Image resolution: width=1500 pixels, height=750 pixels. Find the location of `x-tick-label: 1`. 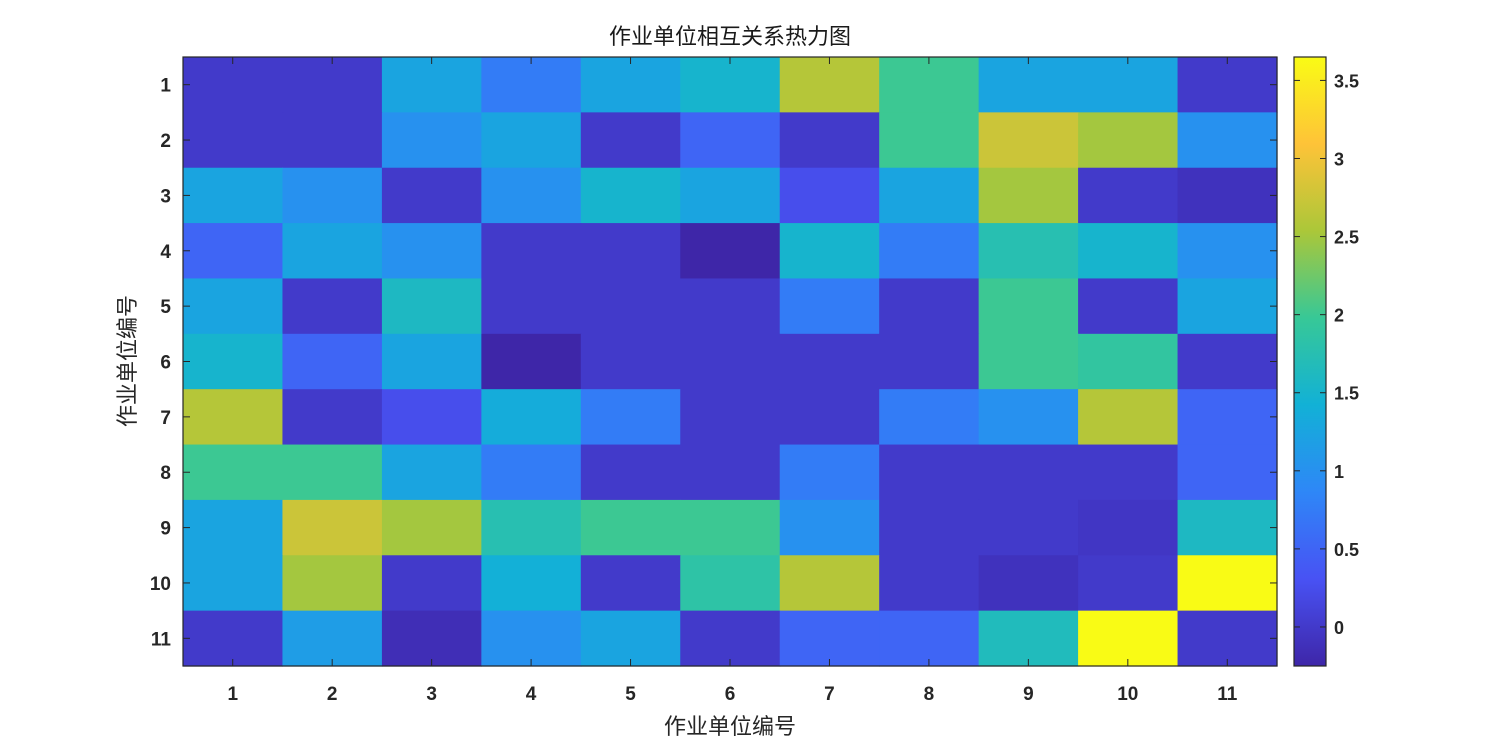

x-tick-label: 1 is located at coordinates (232, 694).